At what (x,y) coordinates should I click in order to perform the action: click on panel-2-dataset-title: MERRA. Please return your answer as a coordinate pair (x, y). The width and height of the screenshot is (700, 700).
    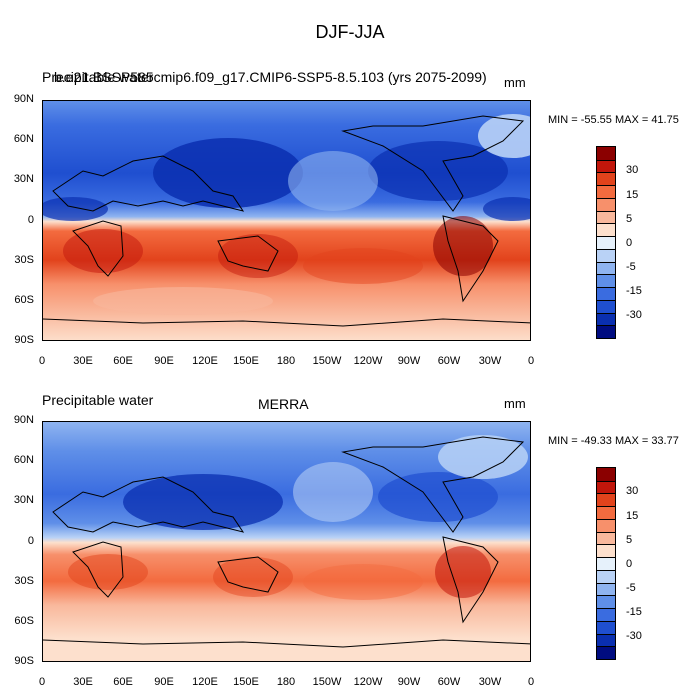
    Looking at the image, I should click on (283, 404).